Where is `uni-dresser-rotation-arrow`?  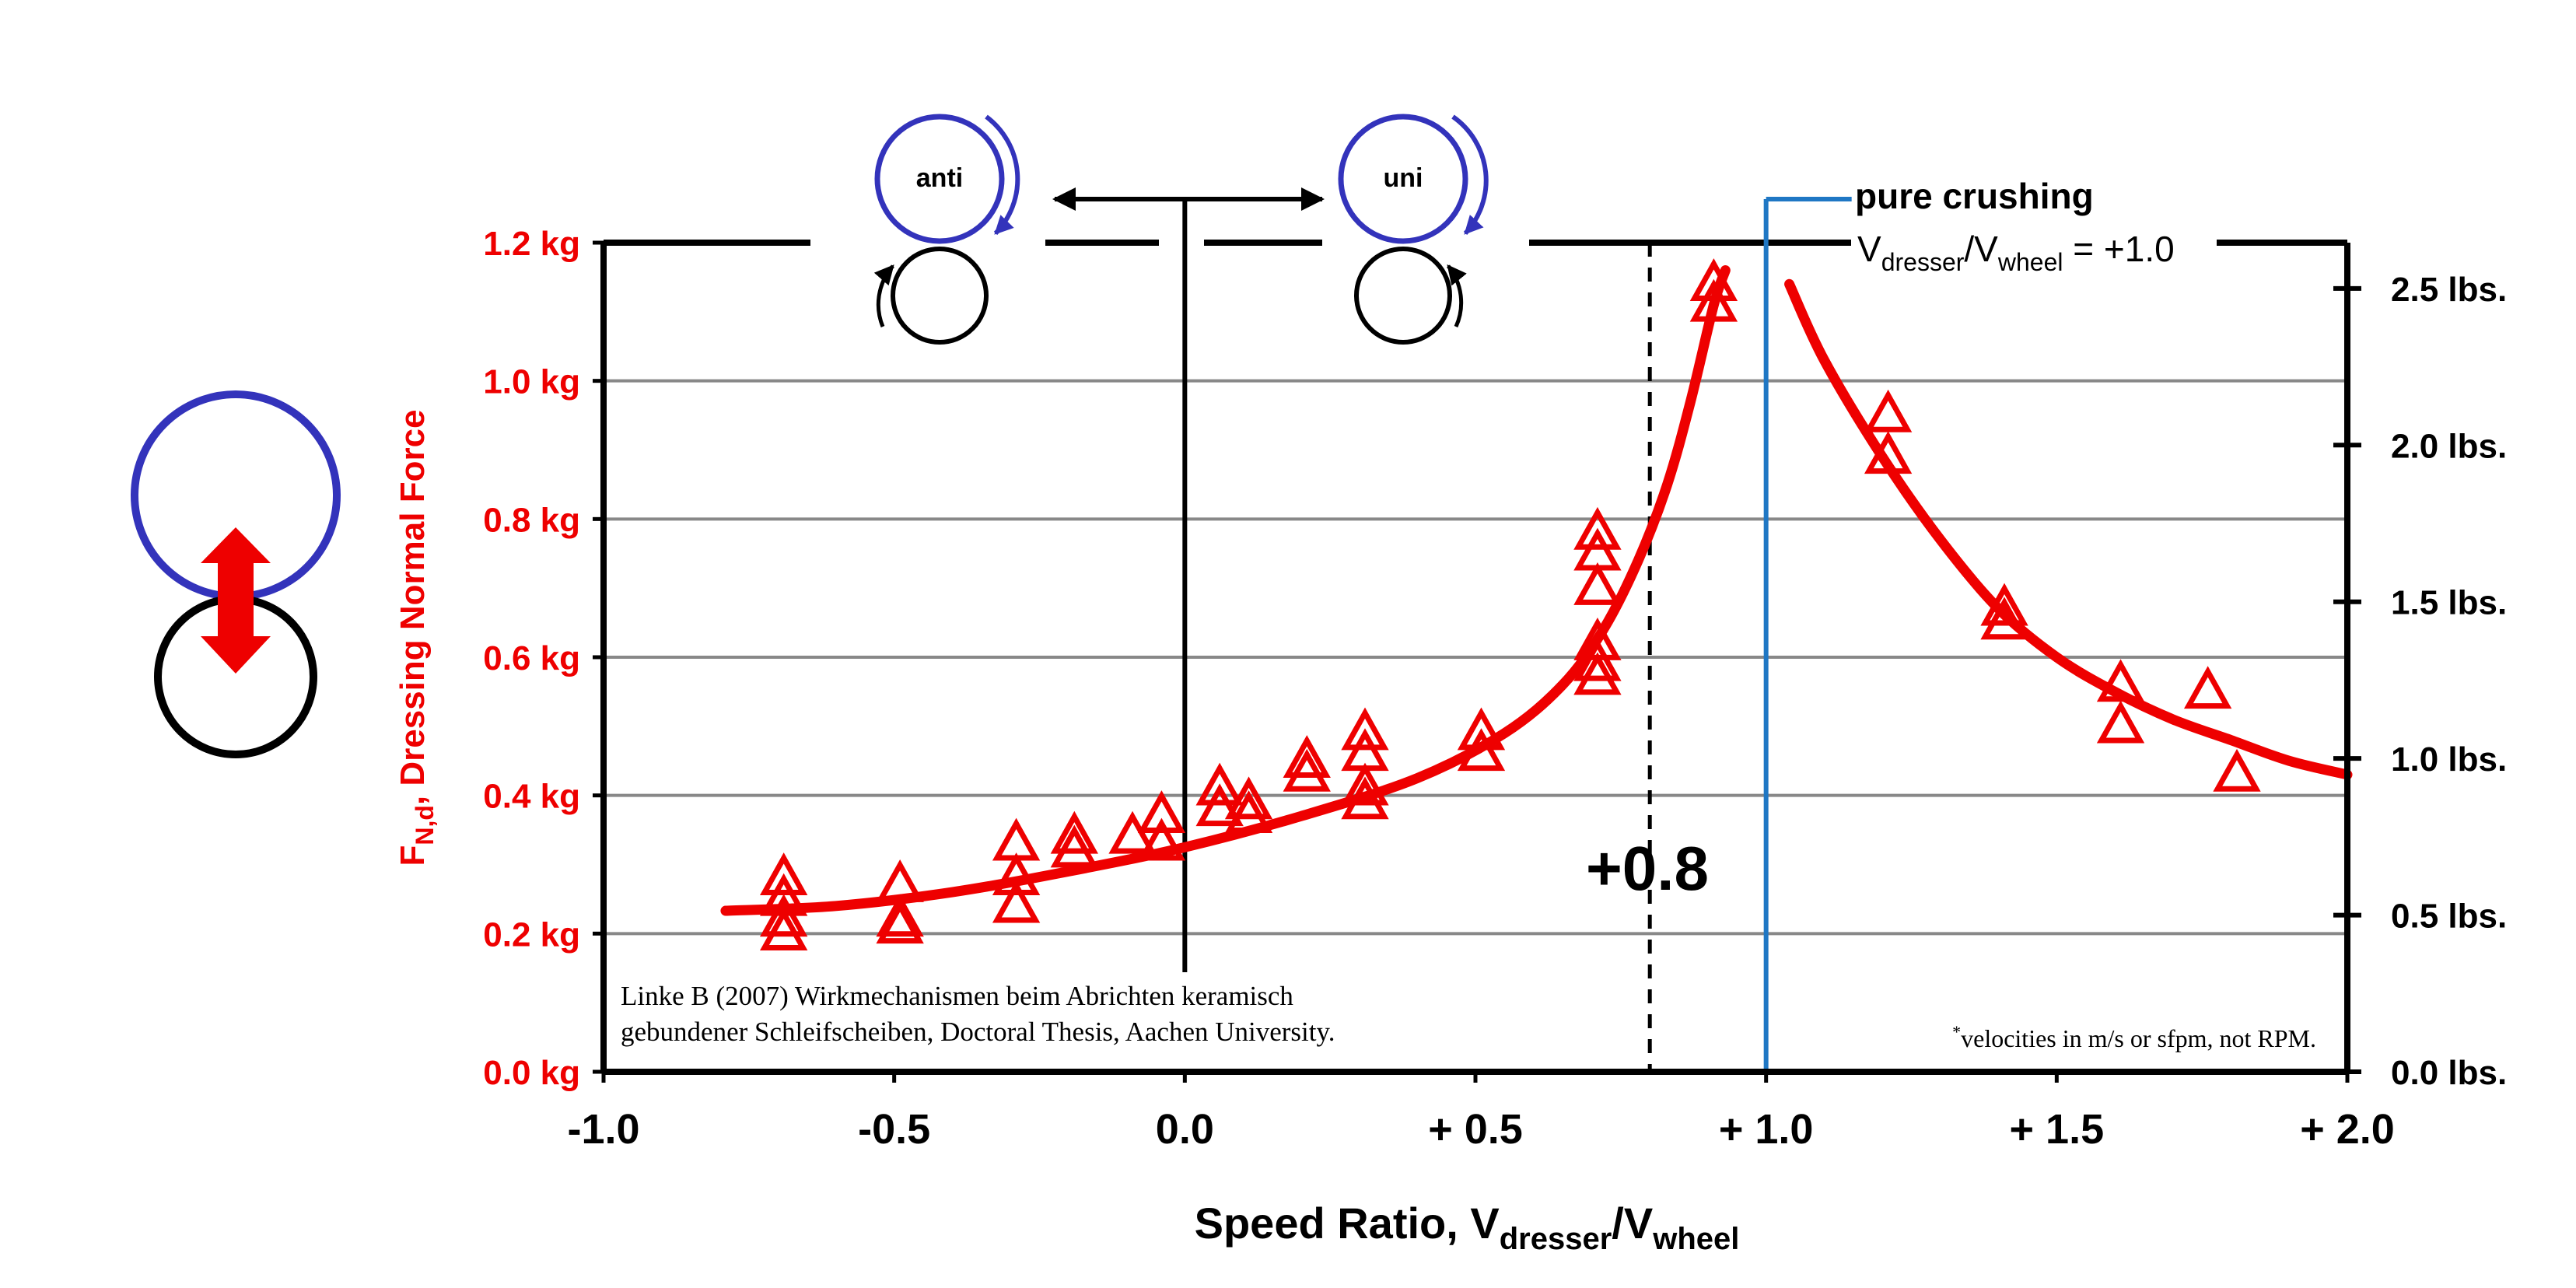 uni-dresser-rotation-arrow is located at coordinates (1457, 296).